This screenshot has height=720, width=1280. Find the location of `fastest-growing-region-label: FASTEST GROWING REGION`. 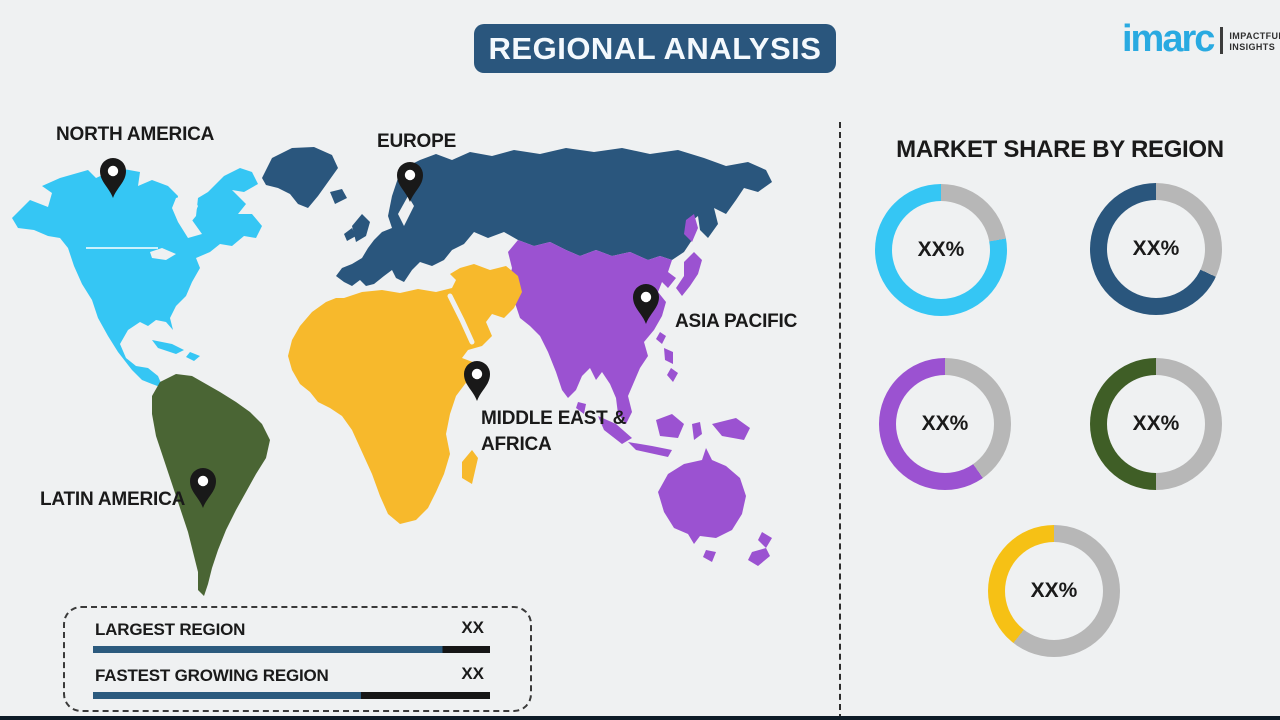

fastest-growing-region-label: FASTEST GROWING REGION is located at coordinates (212, 675).